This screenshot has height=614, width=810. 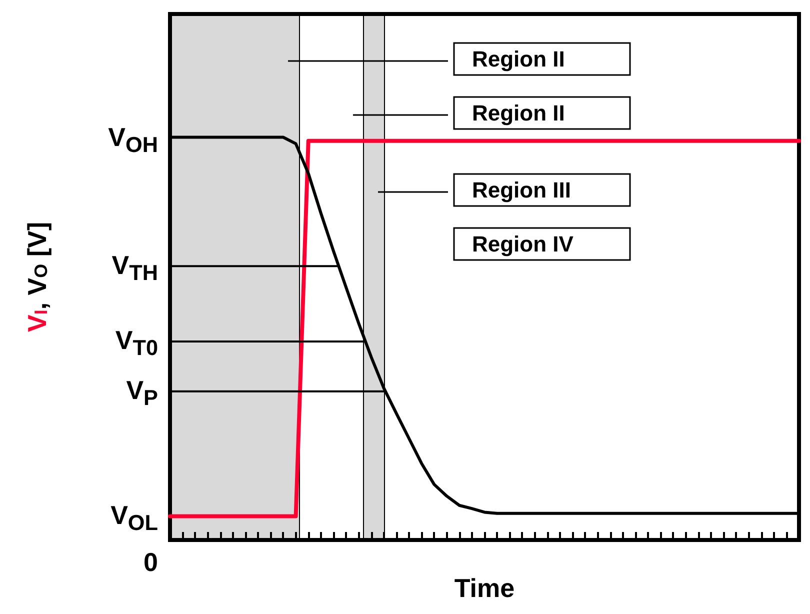 I want to click on y-axis-title: VI, VO [V], so click(x=37, y=277).